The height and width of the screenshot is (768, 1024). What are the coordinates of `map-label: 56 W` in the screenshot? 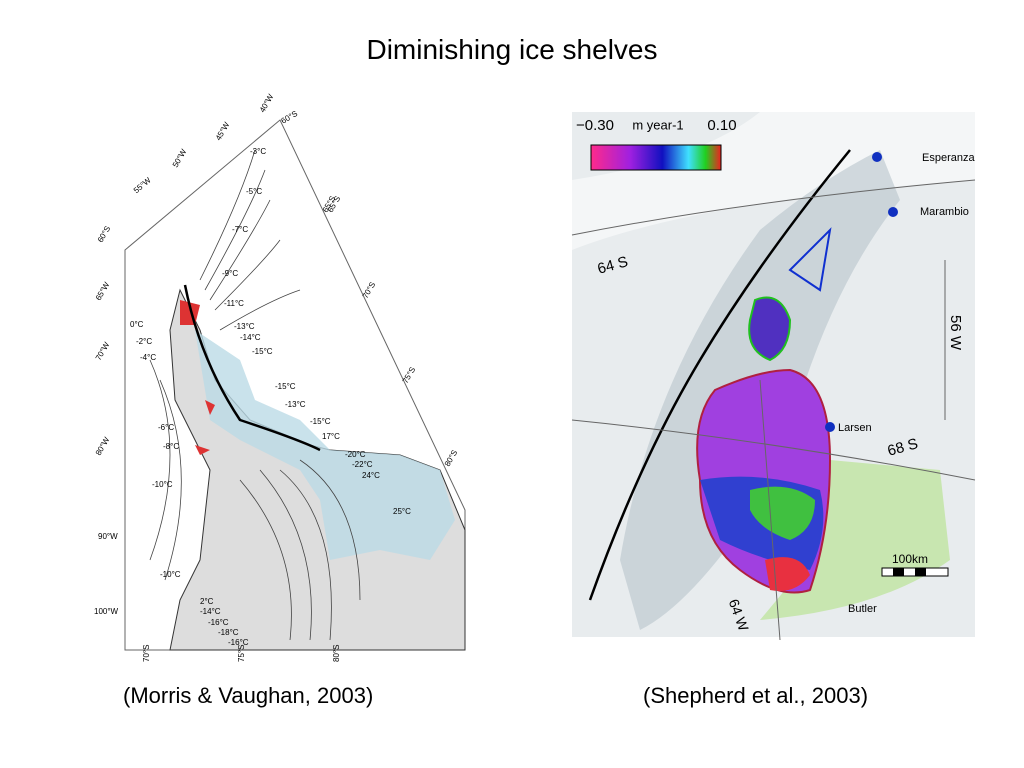 It's located at (955, 333).